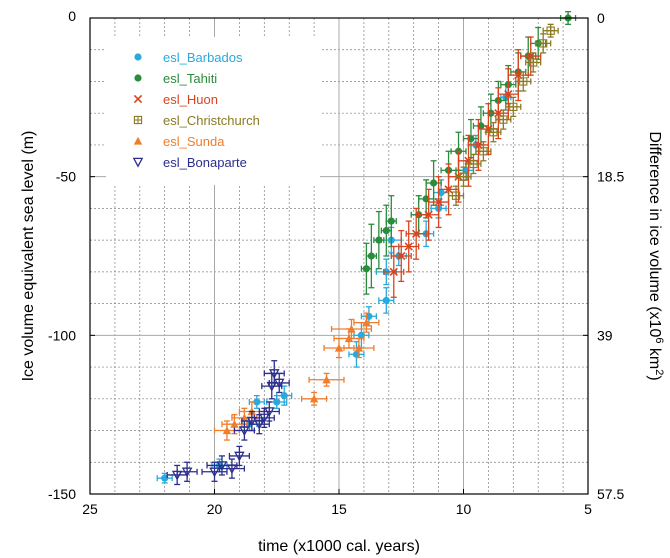 The image size is (670, 558). Describe the element at coordinates (610, 177) in the screenshot. I see `y2-tick-label: 18.5` at that location.